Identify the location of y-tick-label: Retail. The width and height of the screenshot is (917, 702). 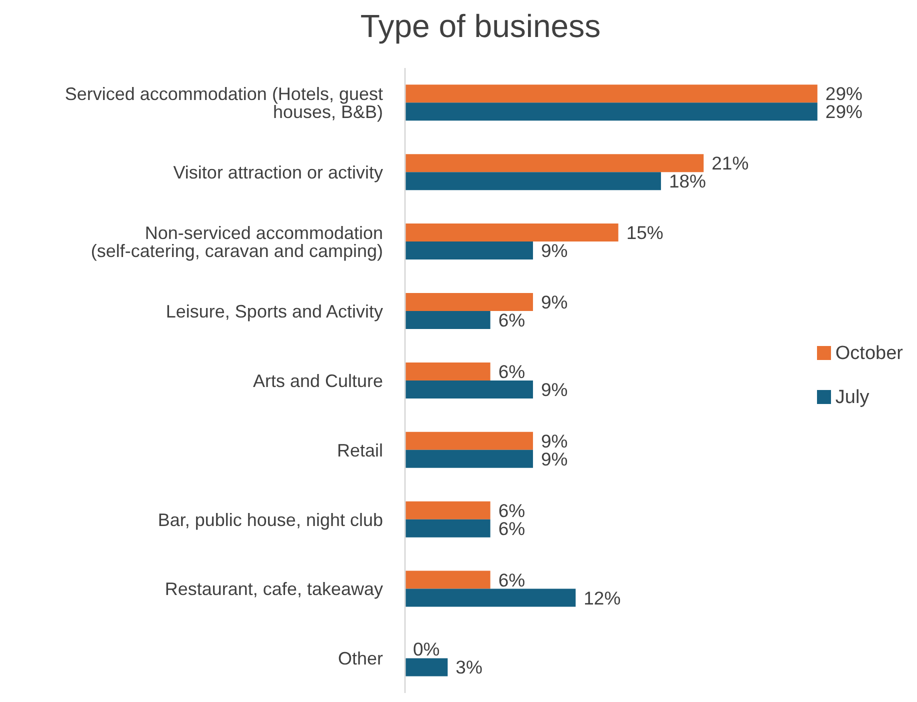
(359, 450).